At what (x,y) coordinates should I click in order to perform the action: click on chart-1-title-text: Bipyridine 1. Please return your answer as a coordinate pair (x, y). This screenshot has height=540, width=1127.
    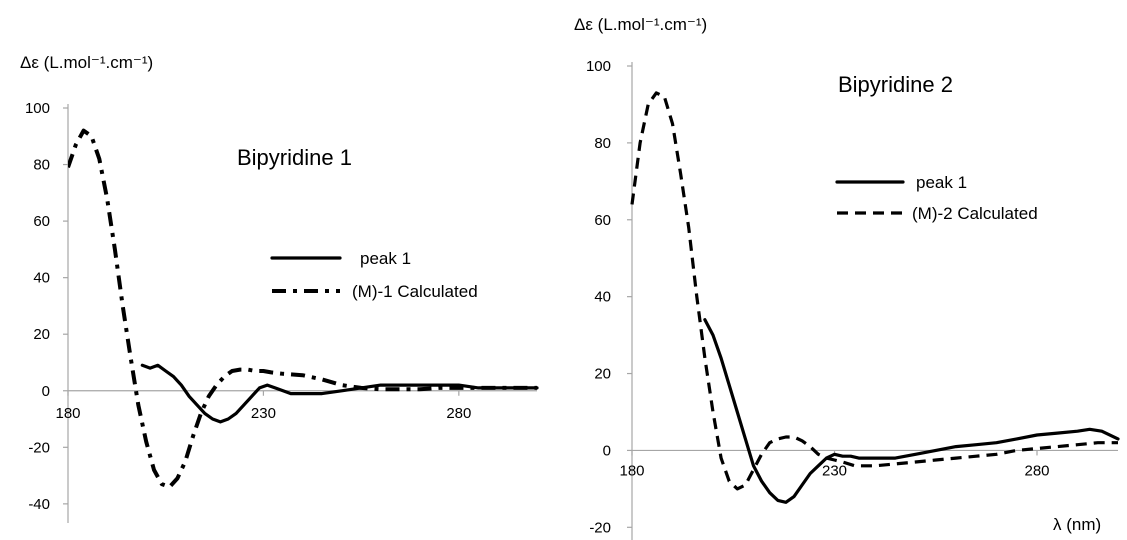
    Looking at the image, I should click on (294, 157).